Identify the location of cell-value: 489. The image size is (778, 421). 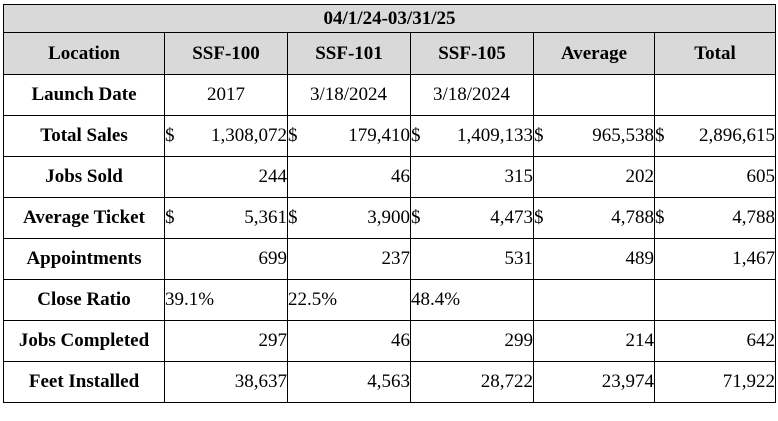
(594, 259).